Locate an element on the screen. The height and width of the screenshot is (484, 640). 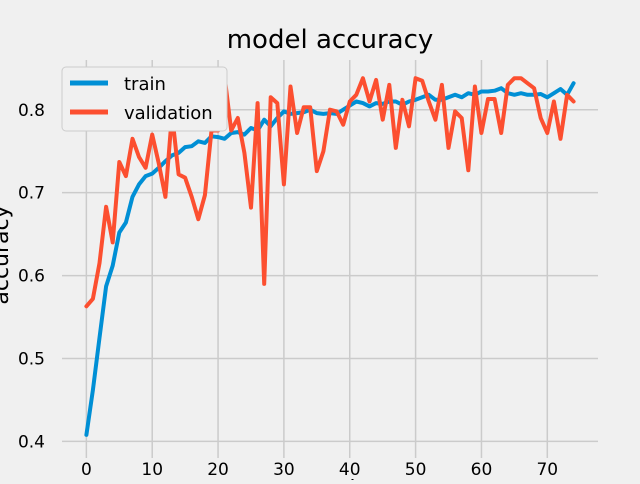
y-tick-label: 0.4 is located at coordinates (31, 442).